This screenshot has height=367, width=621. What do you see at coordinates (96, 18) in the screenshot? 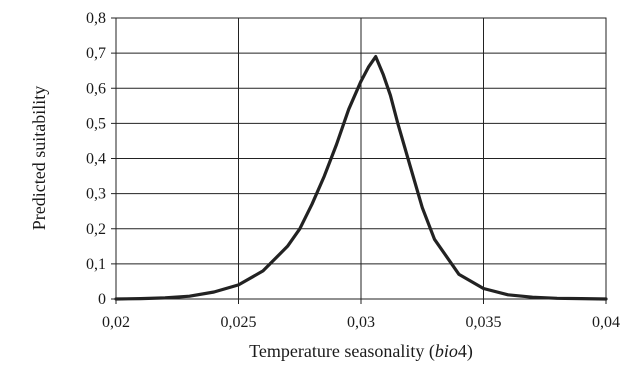
I see `y-tick-label: 0,8` at bounding box center [96, 18].